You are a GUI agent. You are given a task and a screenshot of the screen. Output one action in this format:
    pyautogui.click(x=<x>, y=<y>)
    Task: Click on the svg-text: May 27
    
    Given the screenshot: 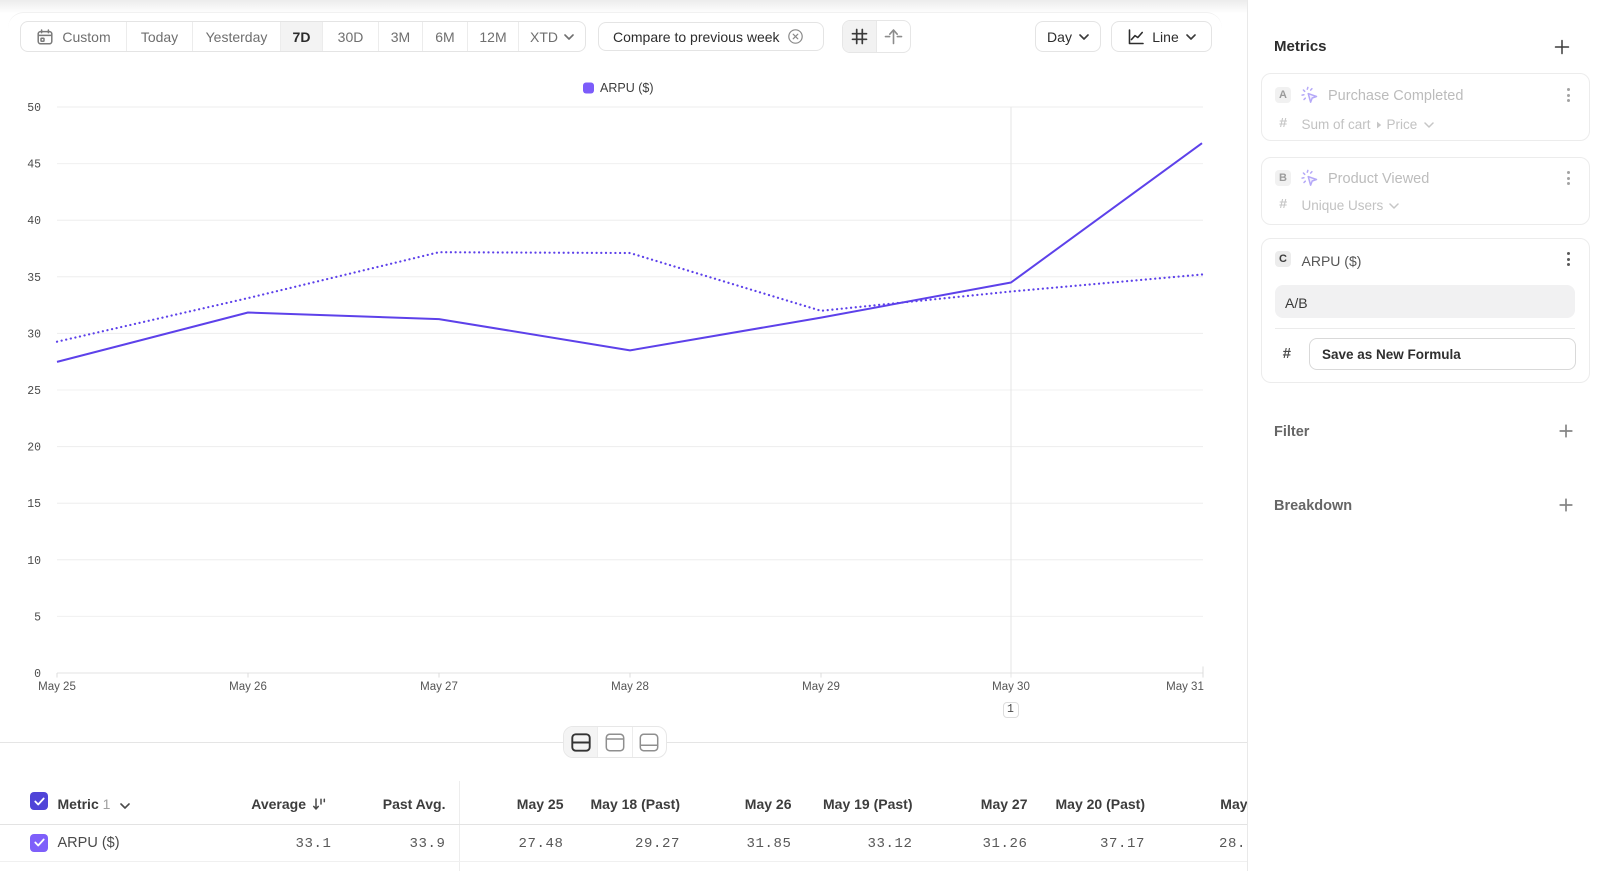 What is the action you would take?
    pyautogui.click(x=439, y=687)
    